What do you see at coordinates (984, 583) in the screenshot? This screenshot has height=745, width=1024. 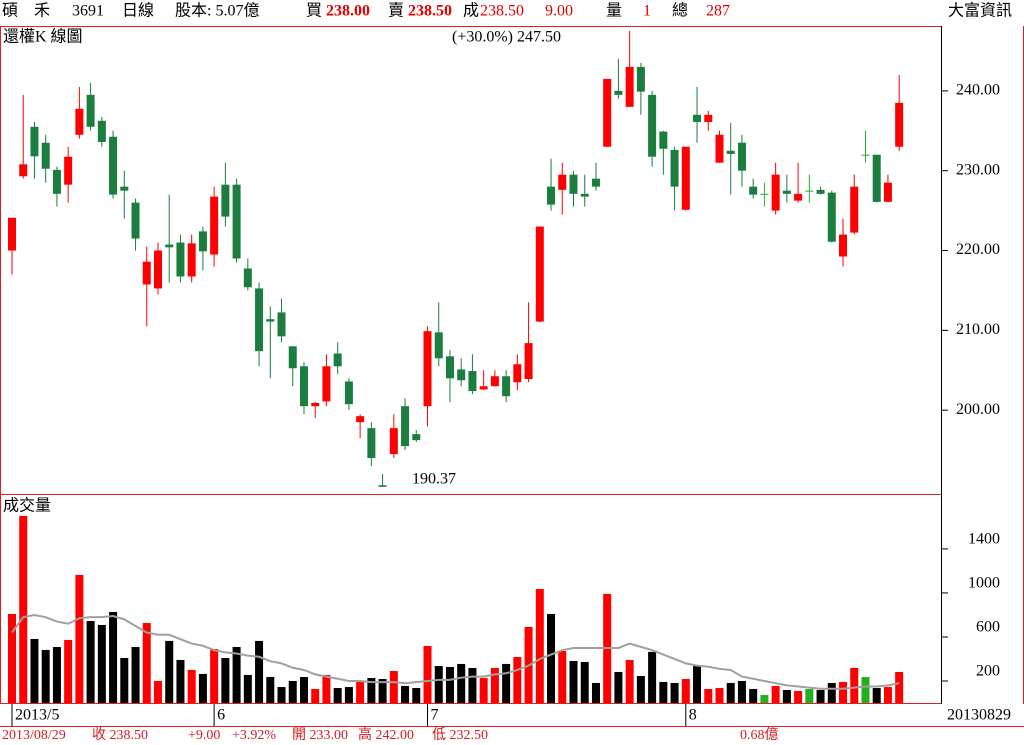 I see `y-tick-label: 1000` at bounding box center [984, 583].